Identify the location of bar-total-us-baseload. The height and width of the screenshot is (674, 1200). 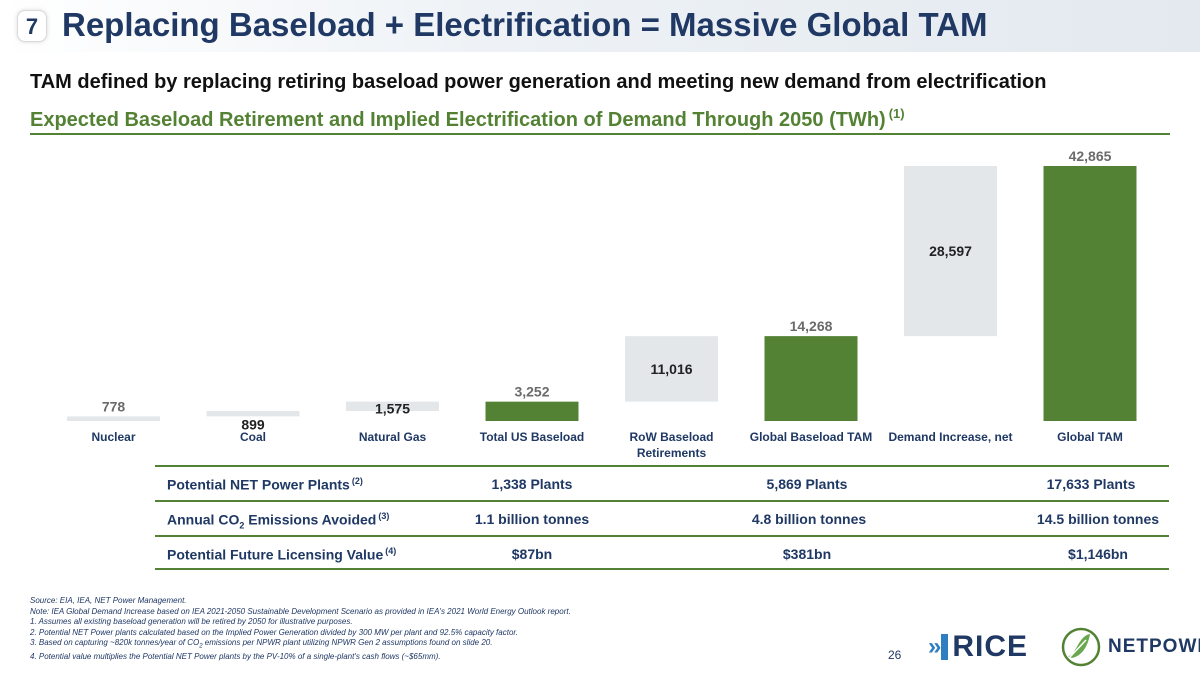
(532, 411).